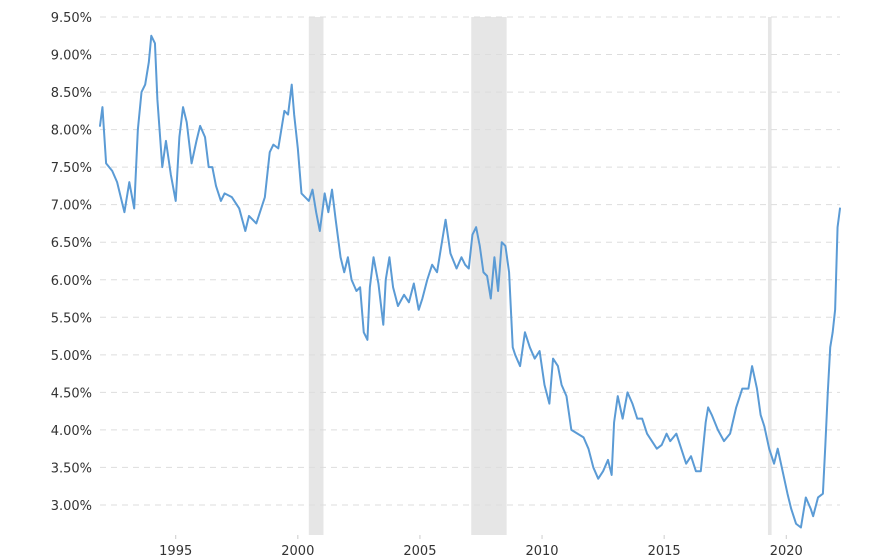 Image resolution: width=888 pixels, height=560 pixels. I want to click on y-tick-label: 3.00%, so click(71, 506).